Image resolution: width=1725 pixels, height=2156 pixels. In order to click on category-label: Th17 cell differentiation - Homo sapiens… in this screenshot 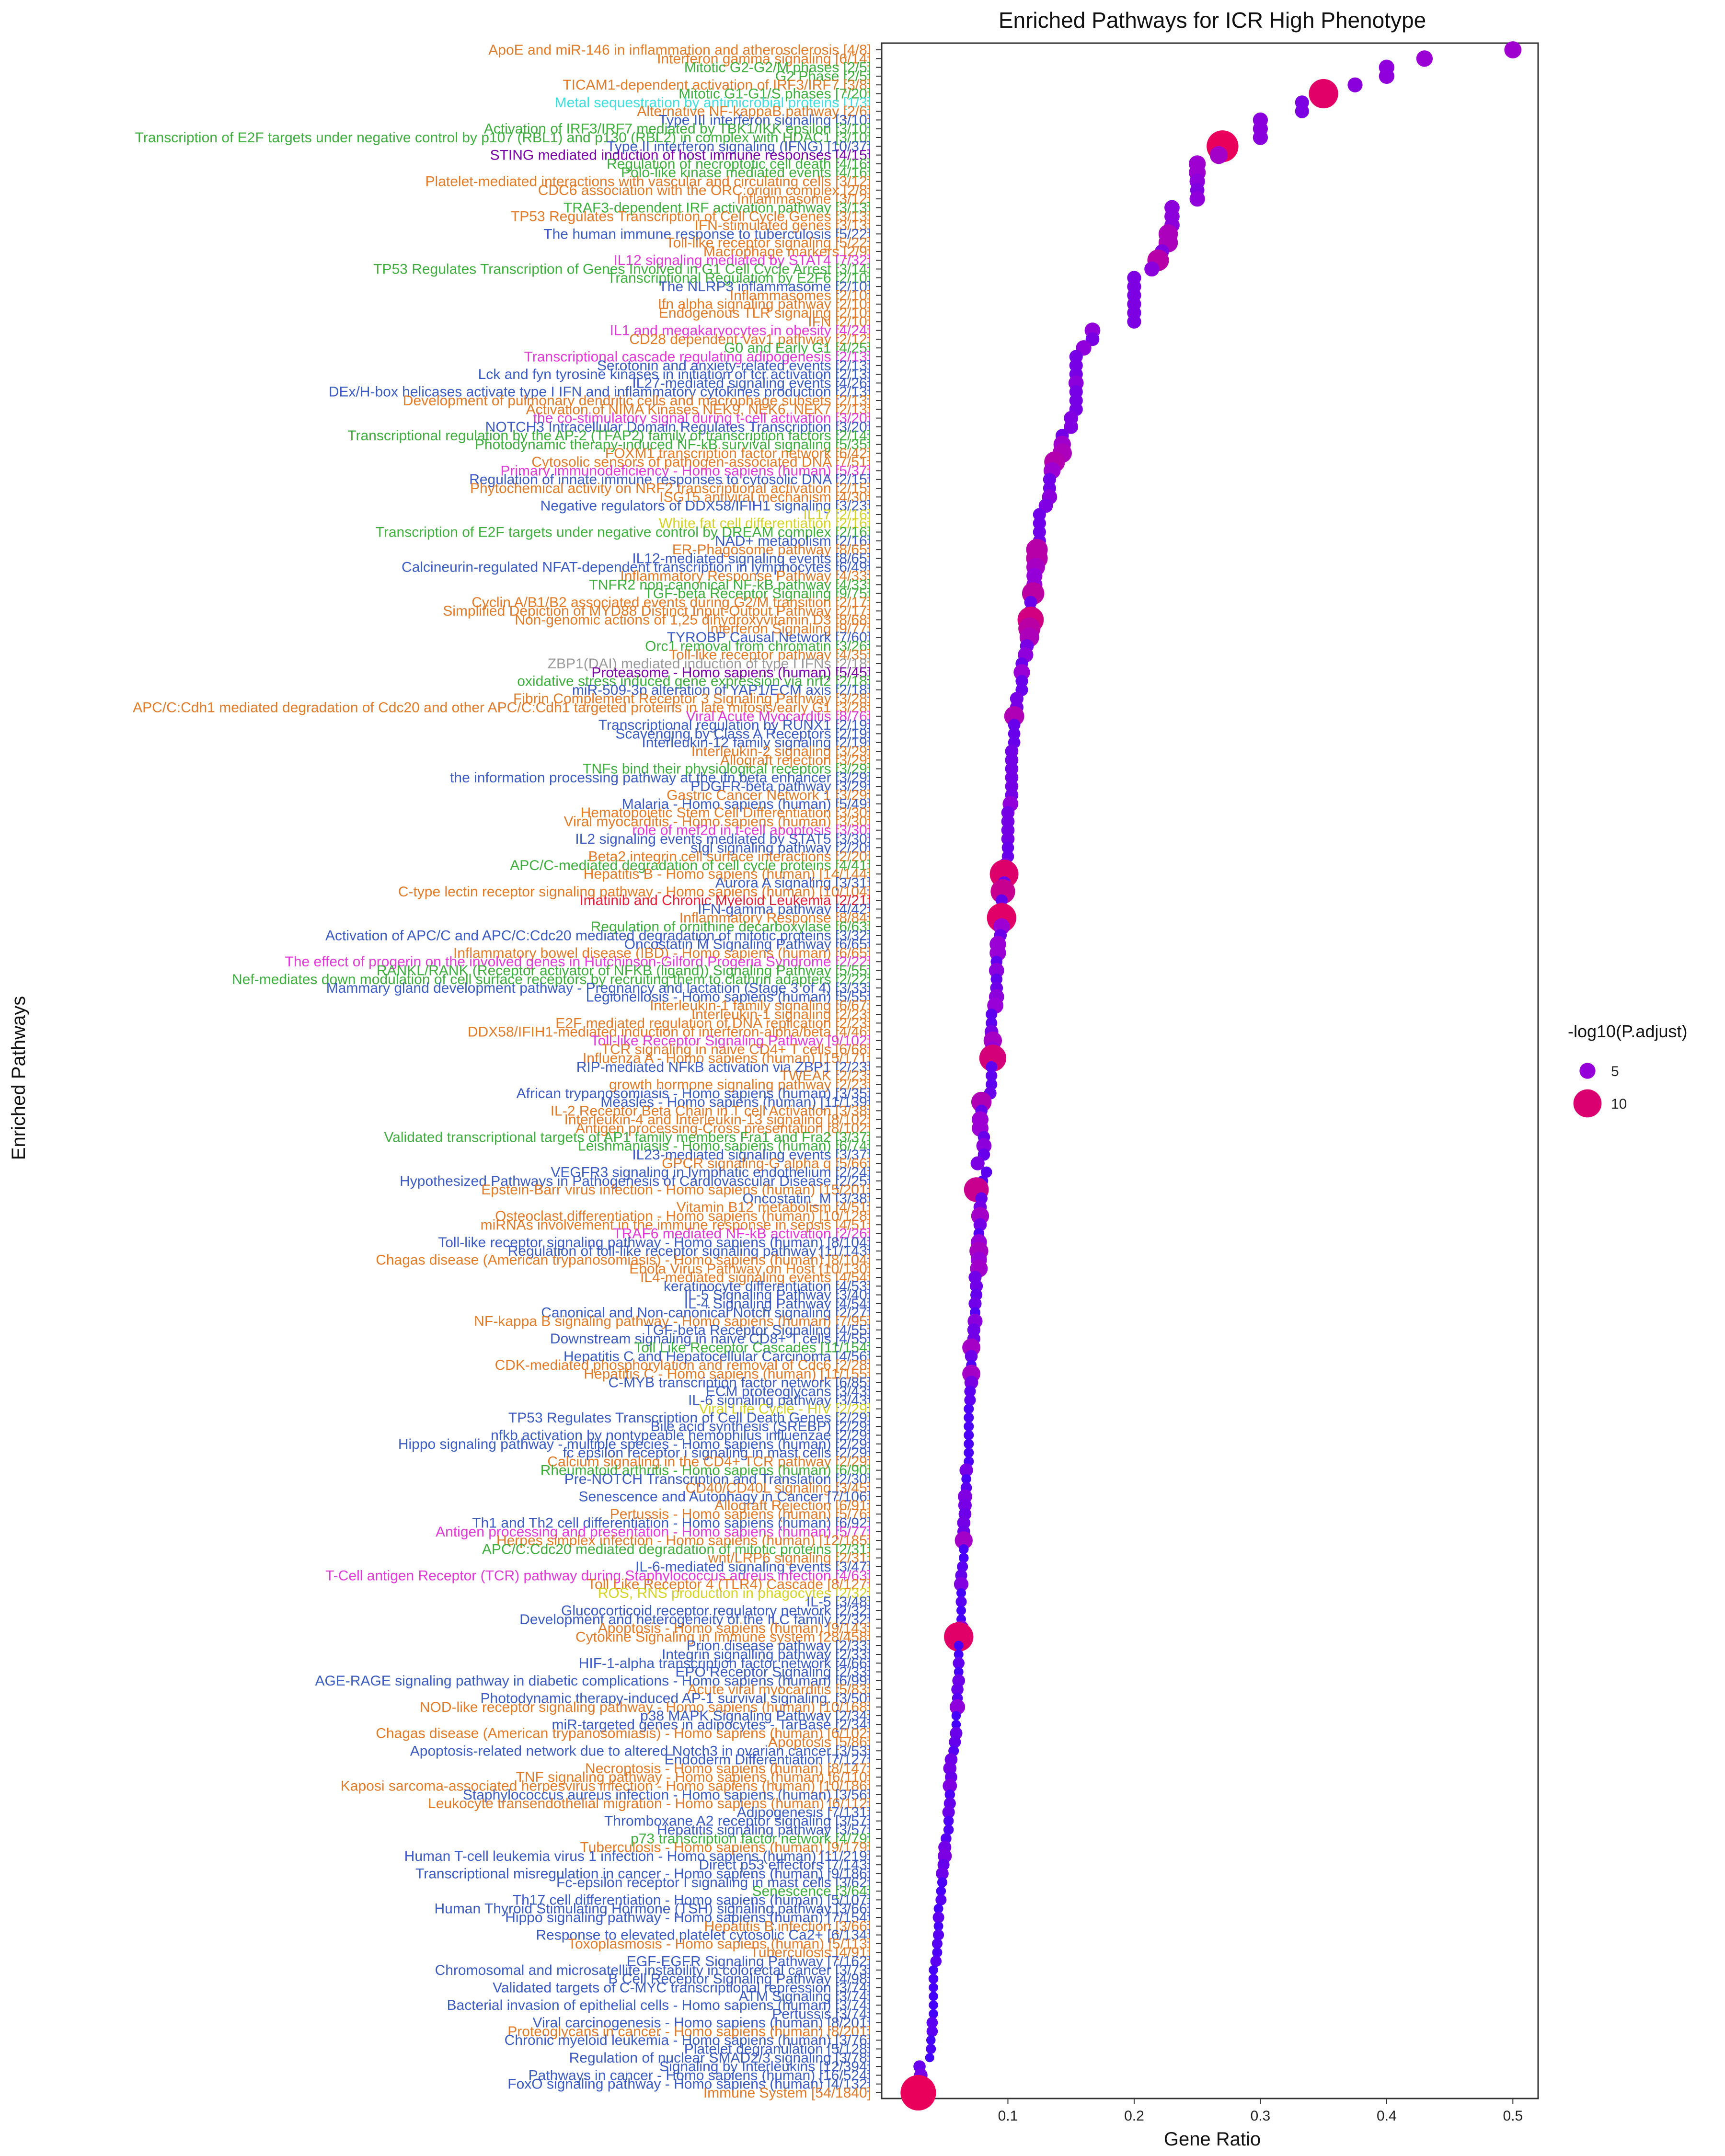, I will do `click(692, 1900)`.